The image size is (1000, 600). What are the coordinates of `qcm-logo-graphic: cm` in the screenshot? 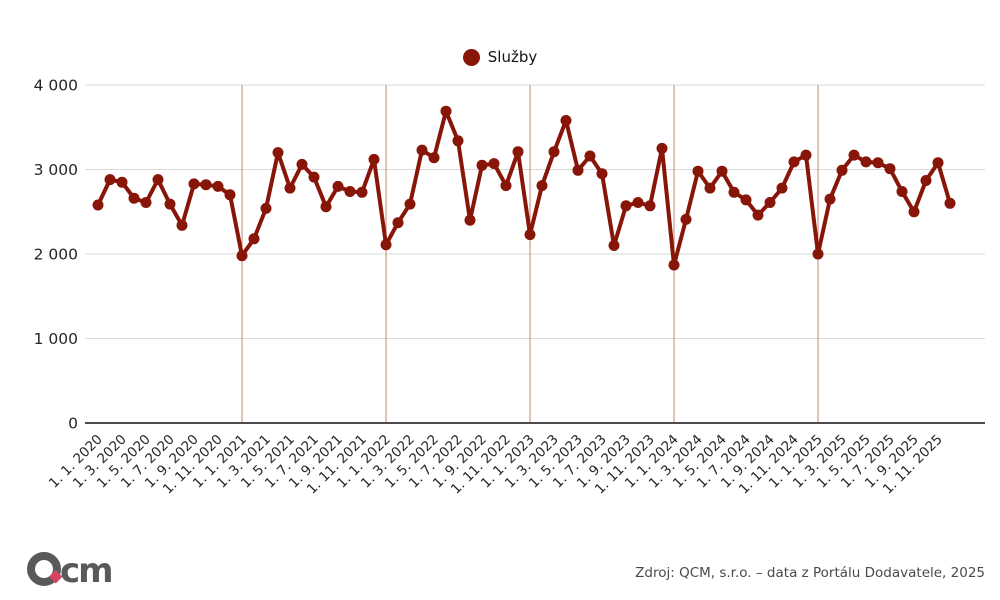 It's located at (70, 571).